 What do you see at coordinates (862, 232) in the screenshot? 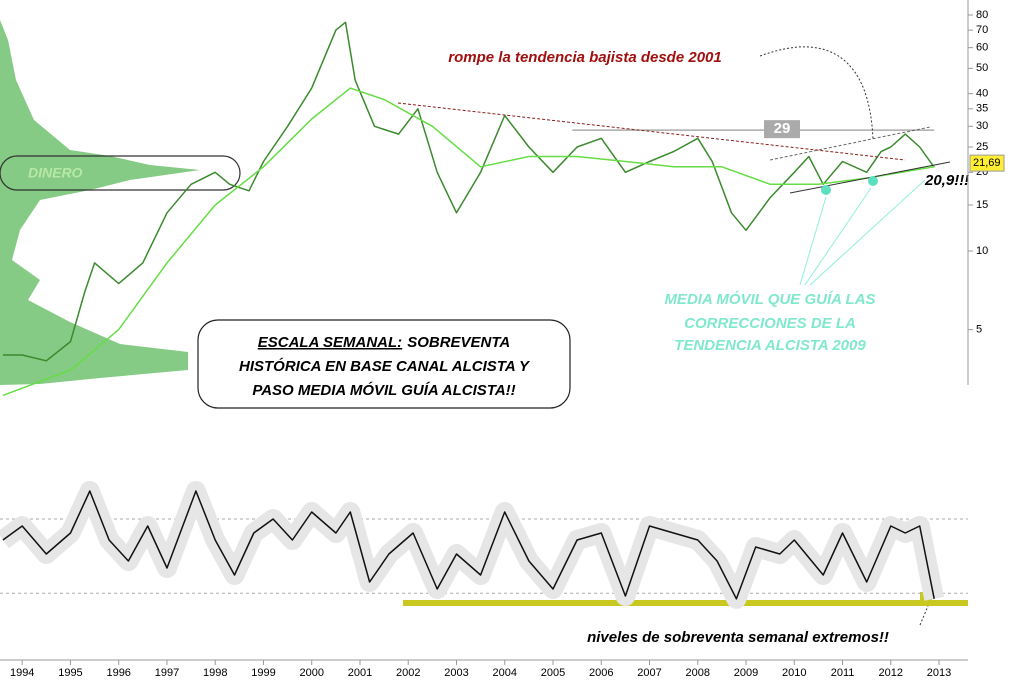
I see `note-arrows` at bounding box center [862, 232].